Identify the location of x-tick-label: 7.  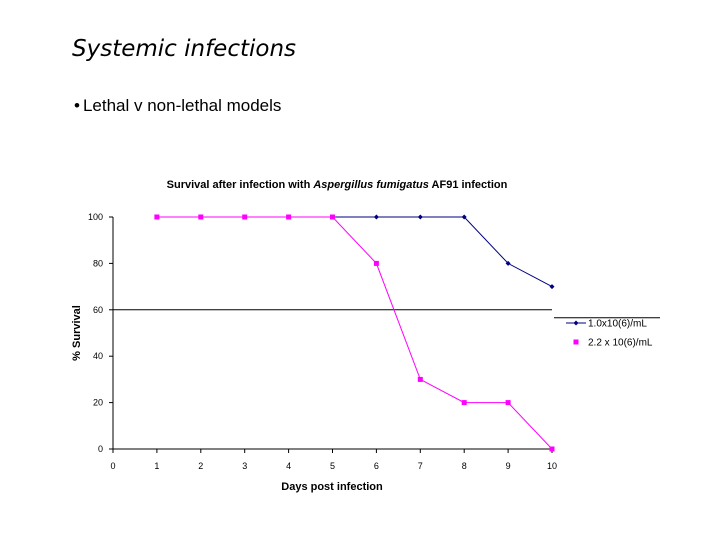
(420, 466).